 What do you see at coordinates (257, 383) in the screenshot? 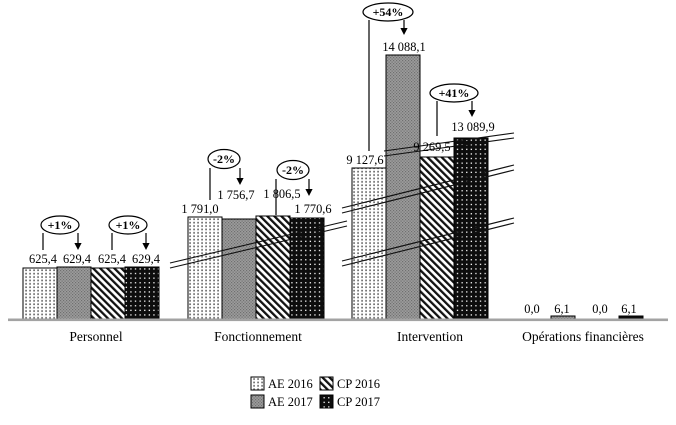
I see `legend-swatch-ae-2016` at bounding box center [257, 383].